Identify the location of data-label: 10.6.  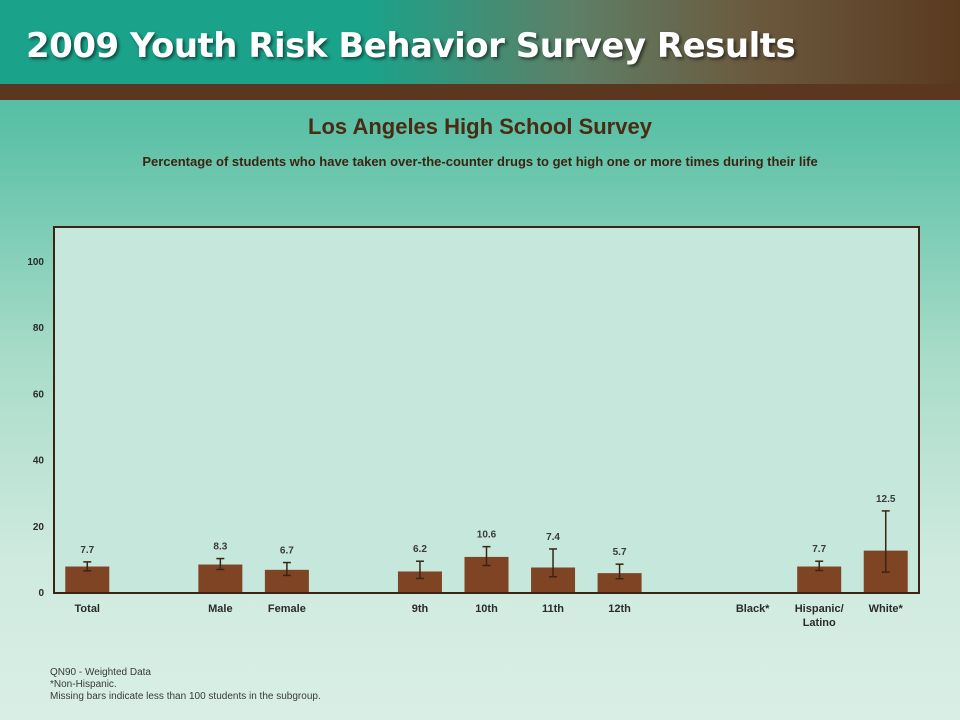
(487, 535).